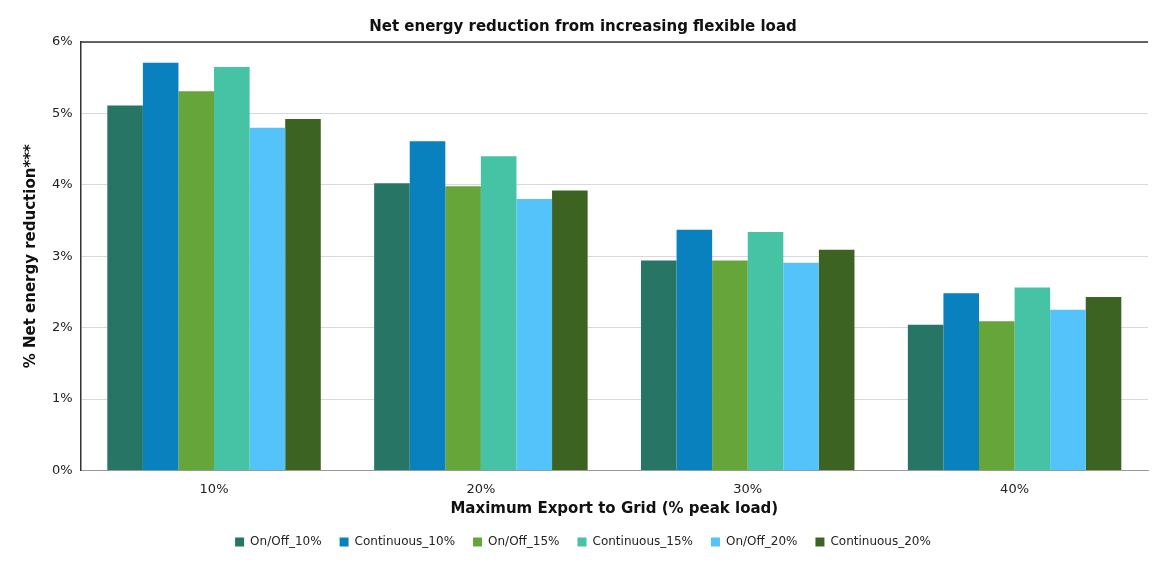  What do you see at coordinates (62, 398) in the screenshot?
I see `y-tick-label: 1%` at bounding box center [62, 398].